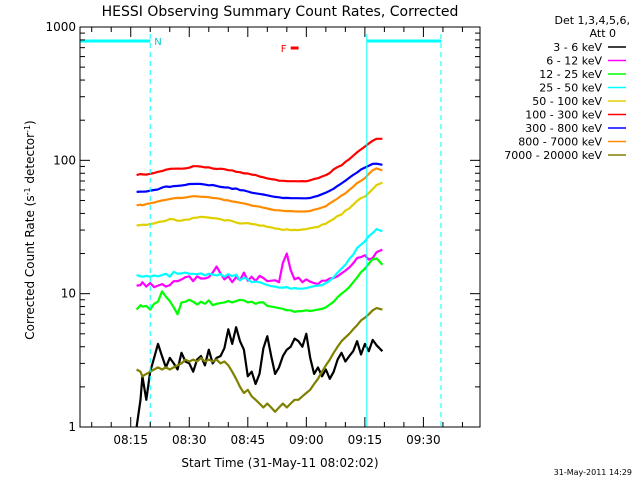 The width and height of the screenshot is (640, 480). Describe the element at coordinates (553, 155) in the screenshot. I see `legend-label-9: 7000 - 20000 keV` at that location.